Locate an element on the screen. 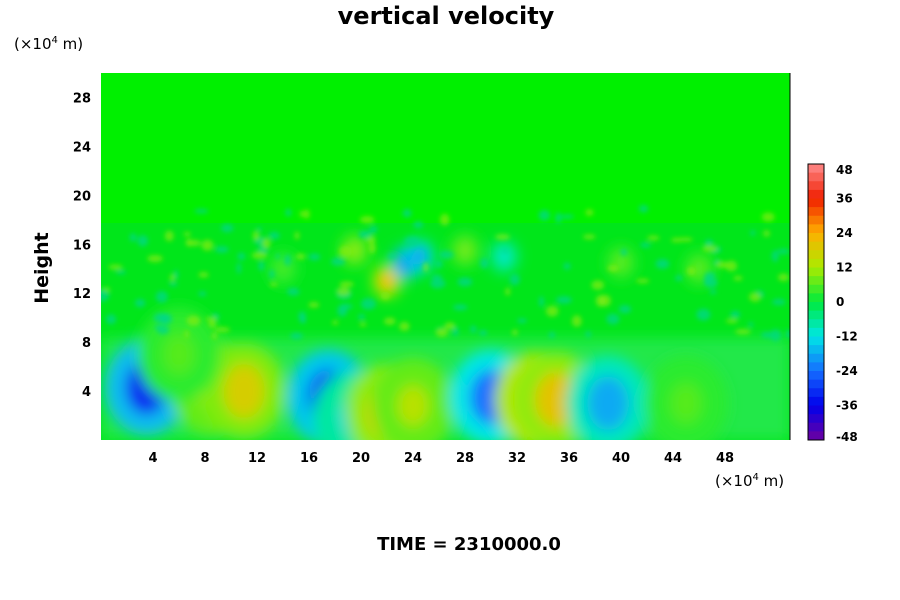 The image size is (900, 600). x-tick-label: 12 is located at coordinates (257, 458).